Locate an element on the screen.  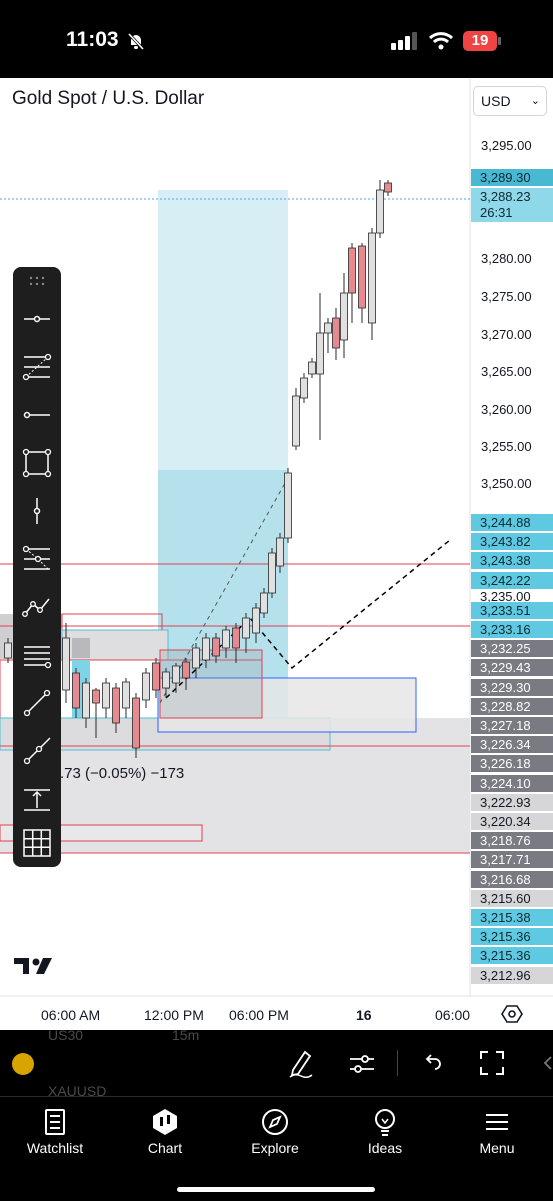
price-tag: 3,226.34 is located at coordinates (512, 745).